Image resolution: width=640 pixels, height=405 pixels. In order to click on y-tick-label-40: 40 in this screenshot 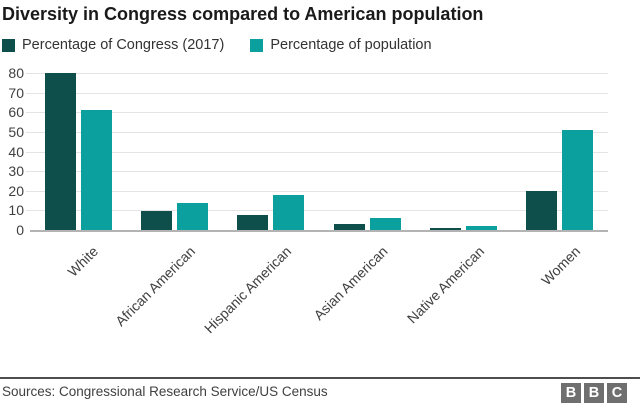, I will do `click(16, 151)`.